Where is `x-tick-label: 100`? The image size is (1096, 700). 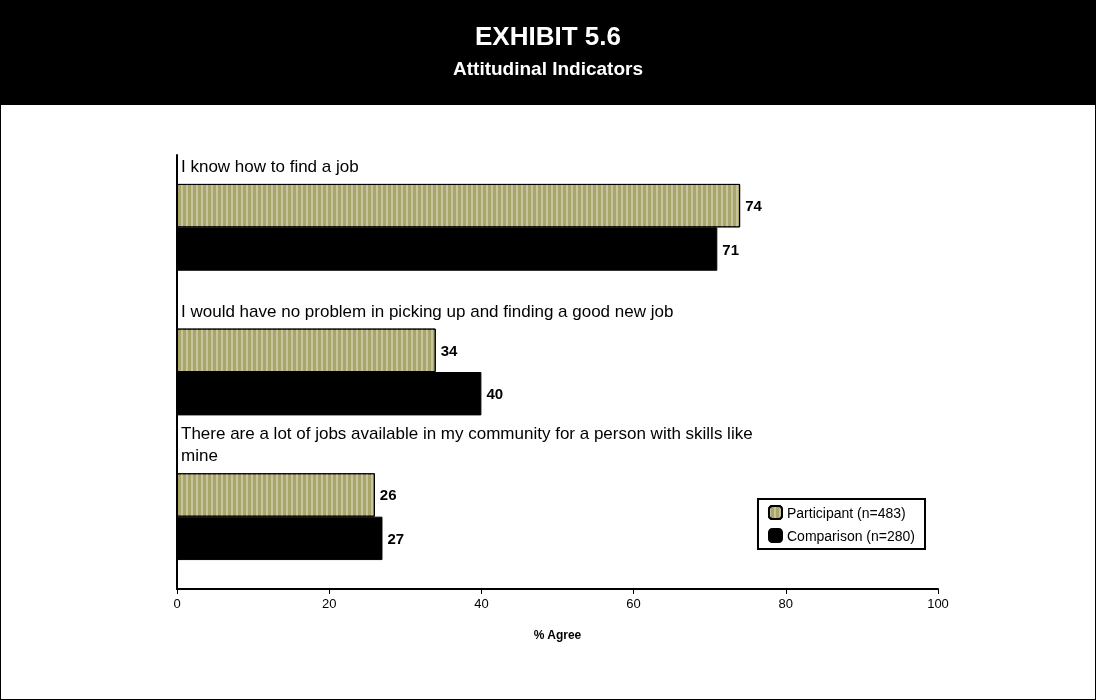 x-tick-label: 100 is located at coordinates (938, 603).